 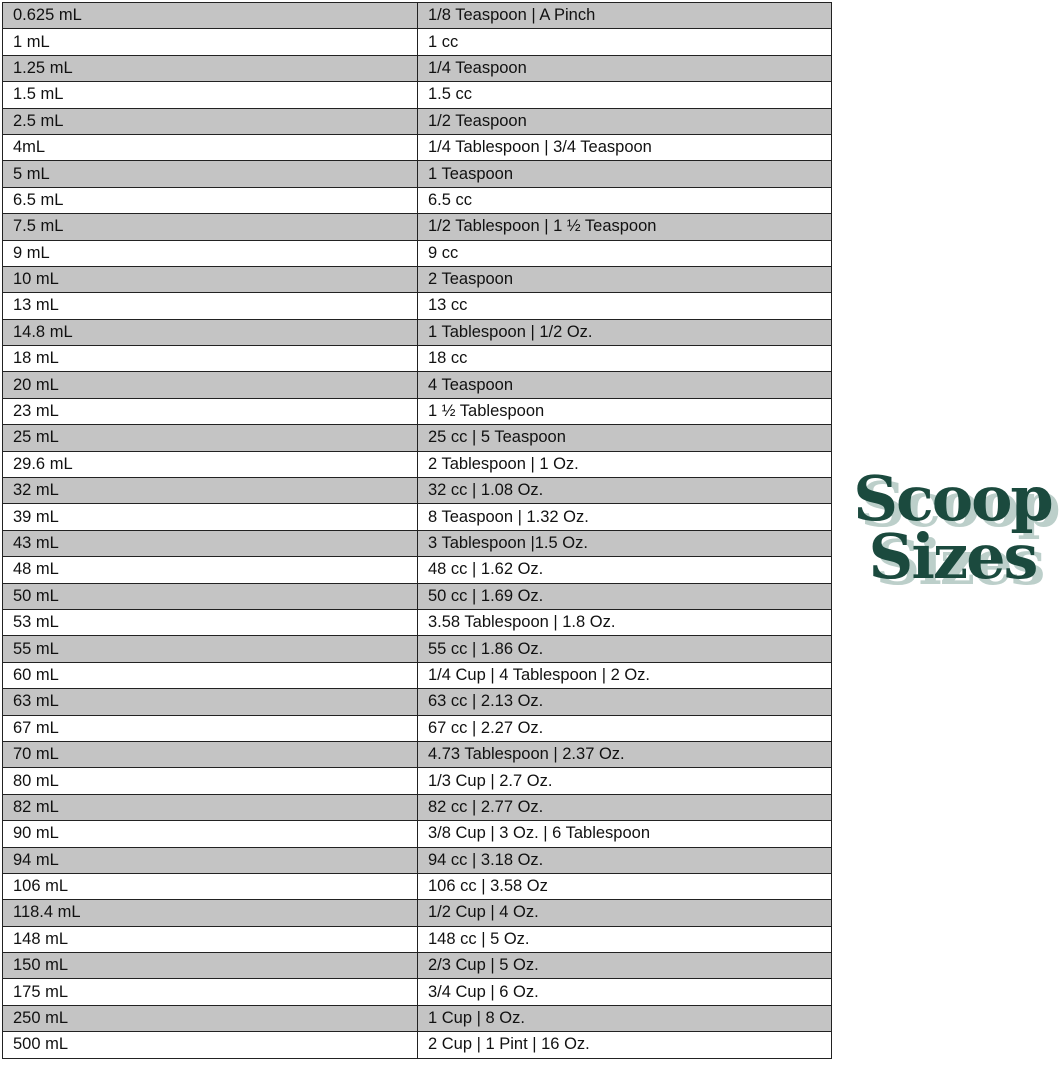 I want to click on equivalent-cell: 82 cc | 2.77 Oz., so click(x=624, y=807).